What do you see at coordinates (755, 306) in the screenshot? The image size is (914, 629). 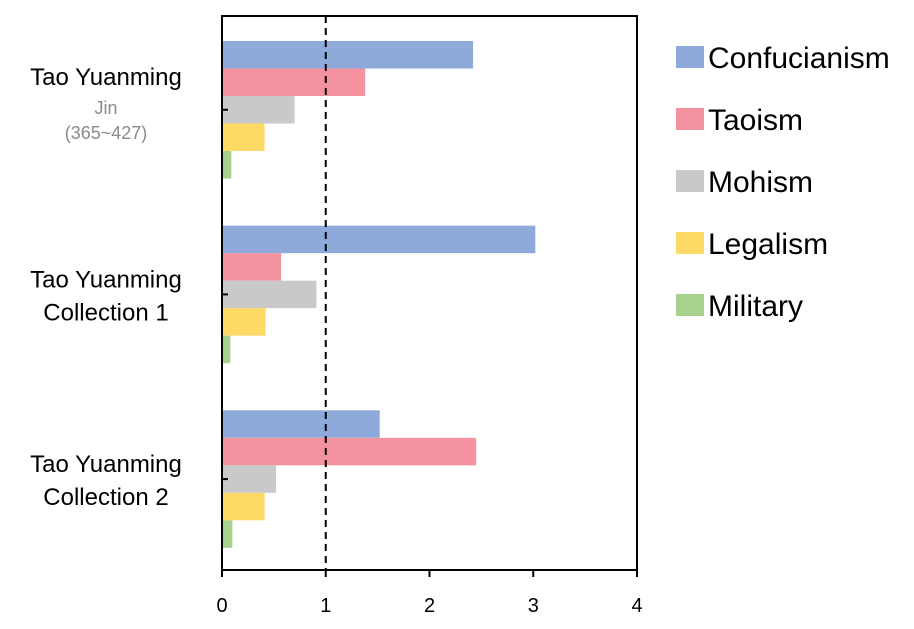 I see `legend-label-military: Military` at bounding box center [755, 306].